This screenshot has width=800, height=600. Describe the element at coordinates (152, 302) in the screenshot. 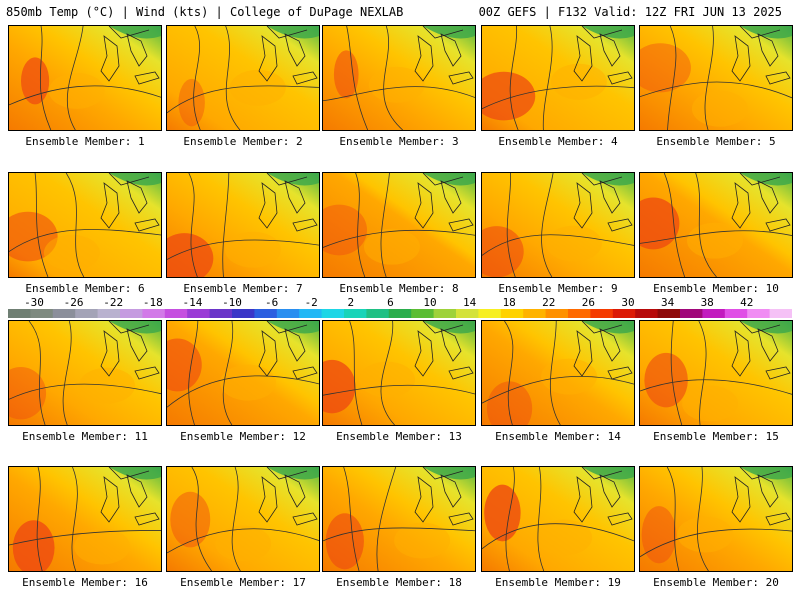

I see `colorbar-tick-label: -18` at that location.